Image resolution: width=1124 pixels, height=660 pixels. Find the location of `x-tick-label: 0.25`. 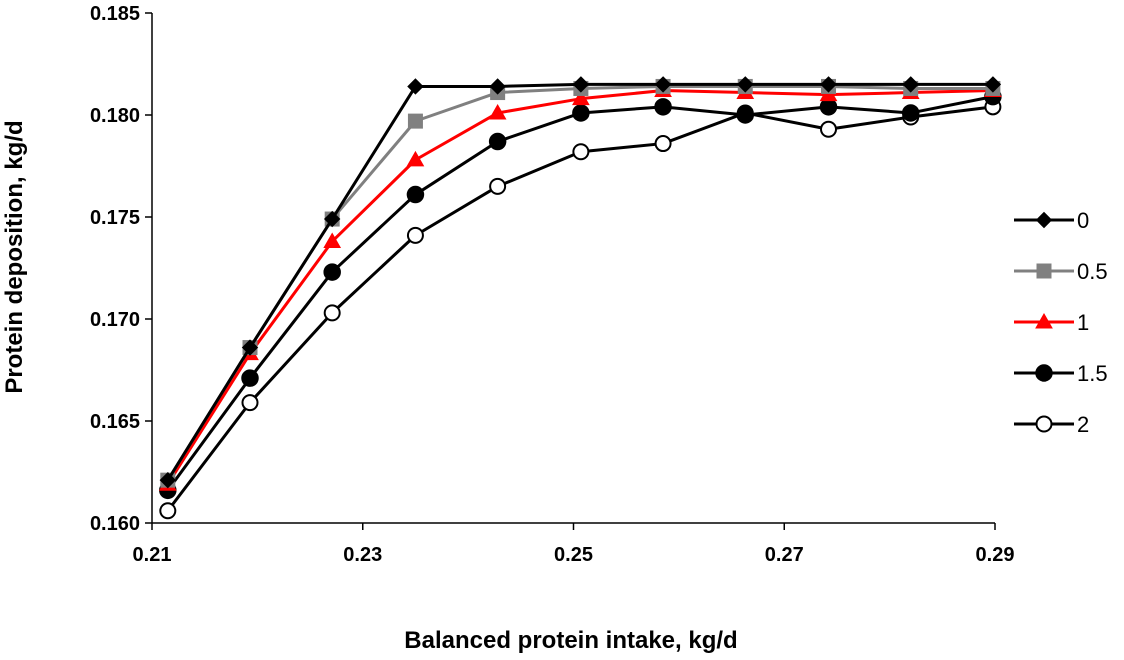

x-tick-label: 0.25 is located at coordinates (573, 555).